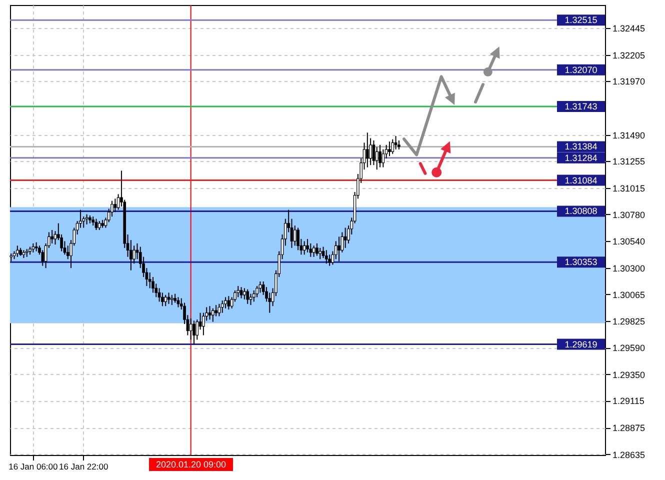 The image size is (665, 480). What do you see at coordinates (628, 401) in the screenshot?
I see `y-tick-label: 1.29115` at bounding box center [628, 401].